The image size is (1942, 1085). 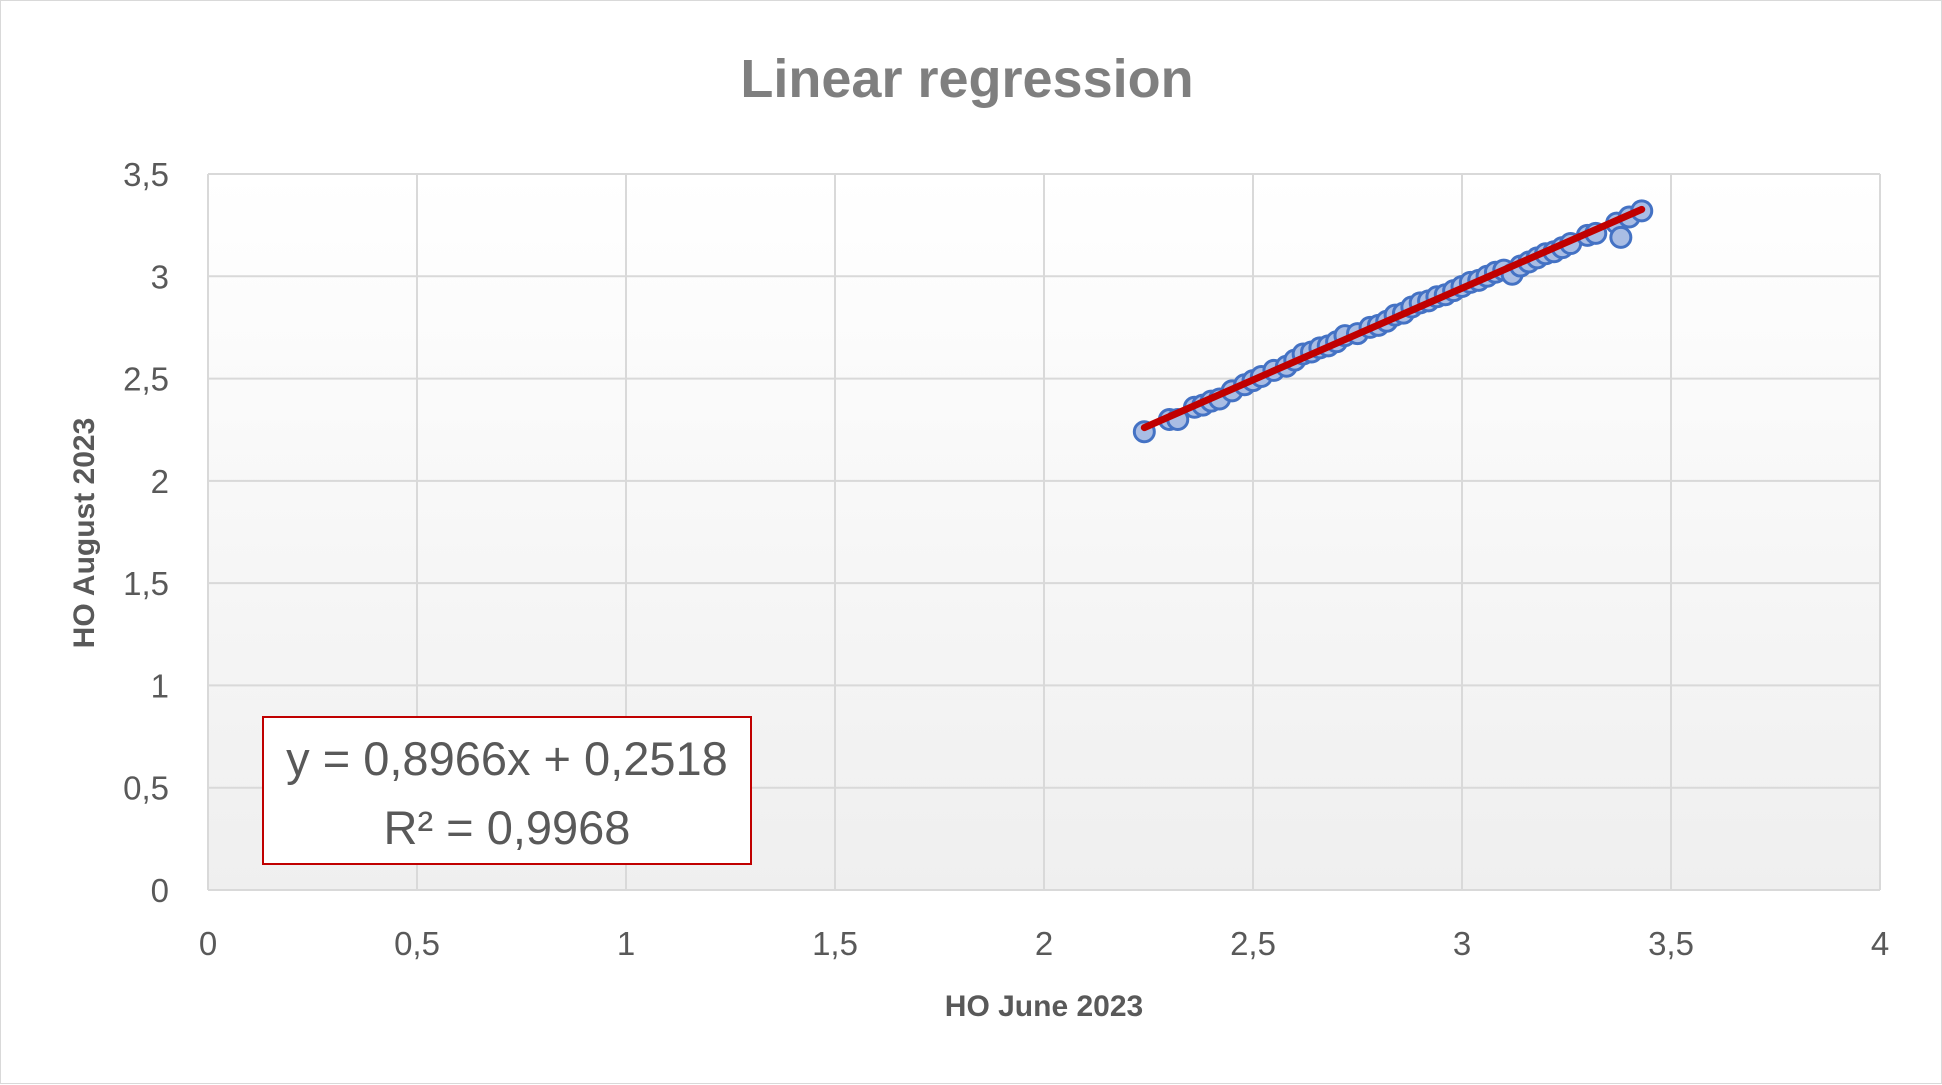 What do you see at coordinates (835, 943) in the screenshot?
I see `x-tick-label: 1,5` at bounding box center [835, 943].